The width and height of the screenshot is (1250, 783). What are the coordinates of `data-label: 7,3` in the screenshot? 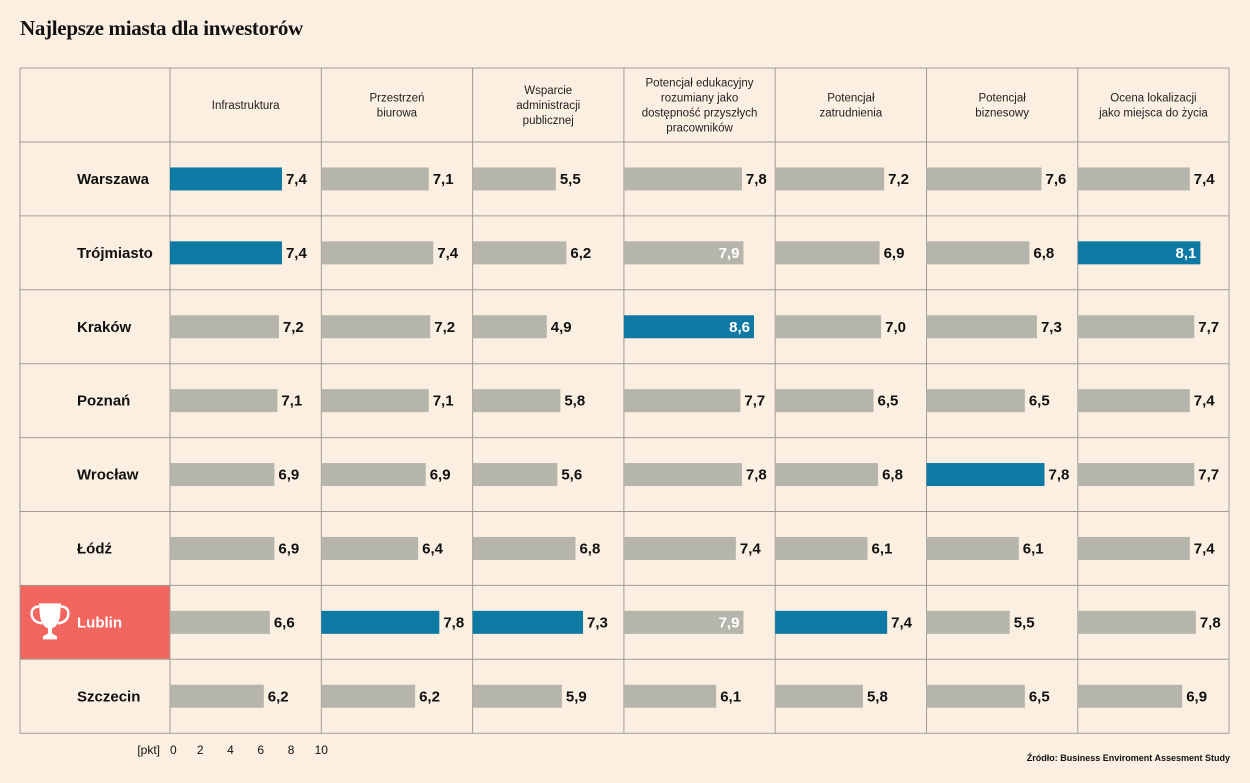 It's located at (1051, 327).